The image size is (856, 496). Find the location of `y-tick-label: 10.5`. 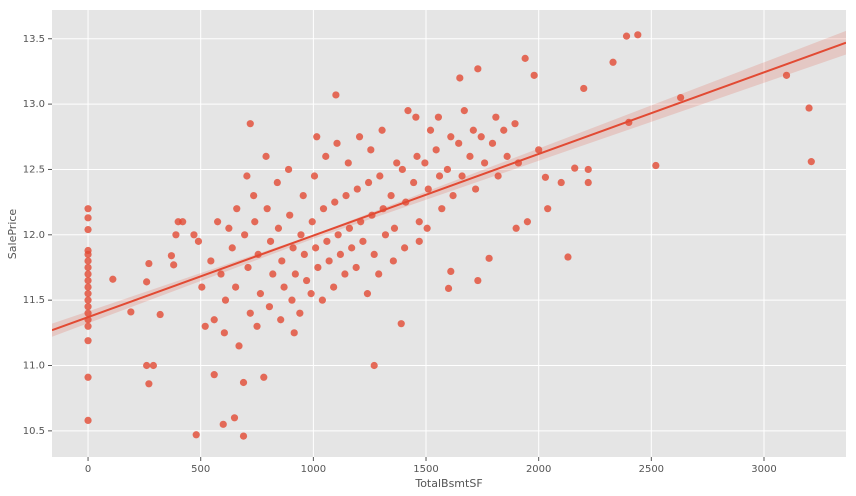

y-tick-label: 10.5 is located at coordinates (34, 431).